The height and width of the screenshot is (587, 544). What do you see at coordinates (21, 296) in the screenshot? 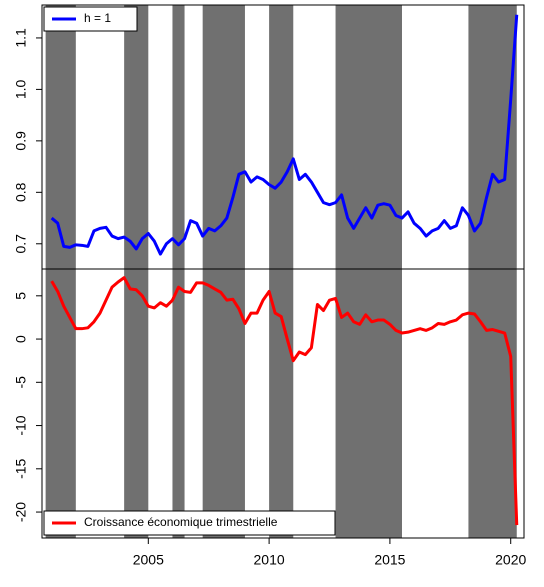
I see `y-tick-label: 5` at bounding box center [21, 296].